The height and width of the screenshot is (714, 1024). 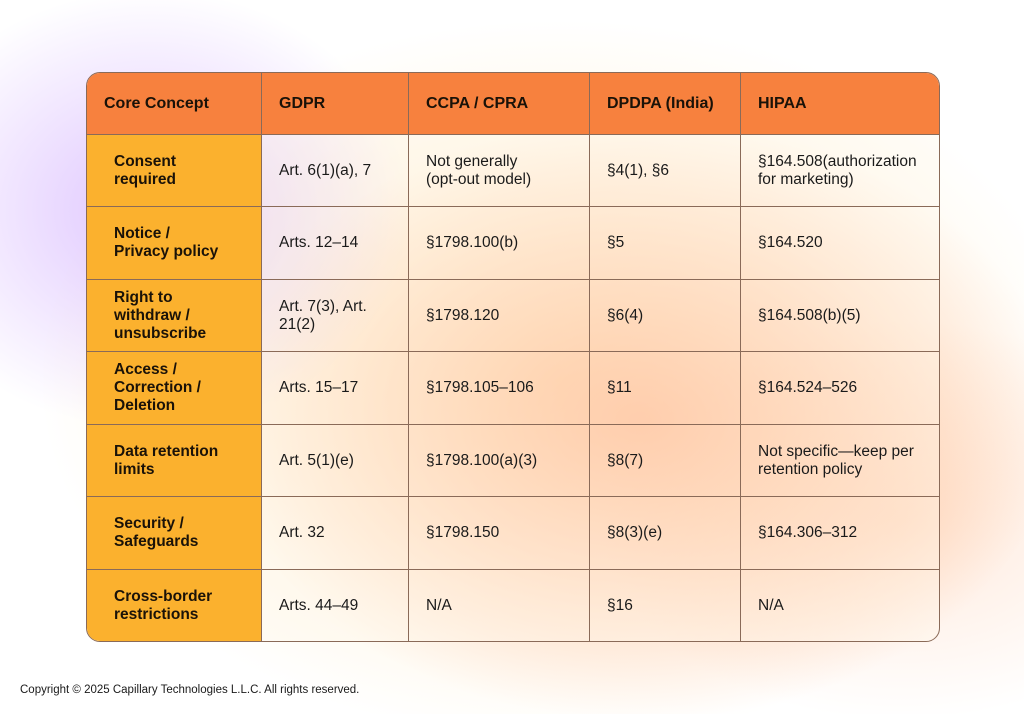 I want to click on table-cell: Arts. 15–17, so click(x=335, y=388).